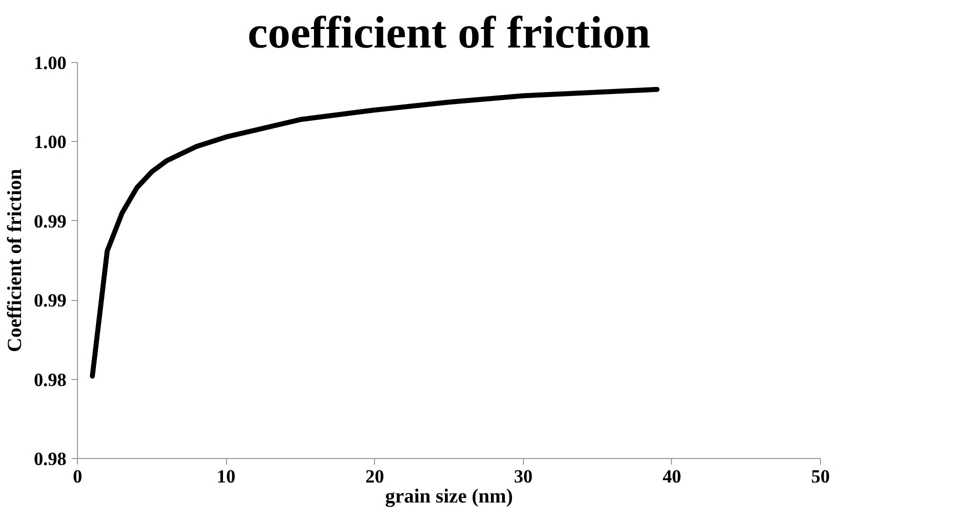 The image size is (958, 516). Describe the element at coordinates (15, 260) in the screenshot. I see `y-axis-title: Coefficient of friction` at that location.